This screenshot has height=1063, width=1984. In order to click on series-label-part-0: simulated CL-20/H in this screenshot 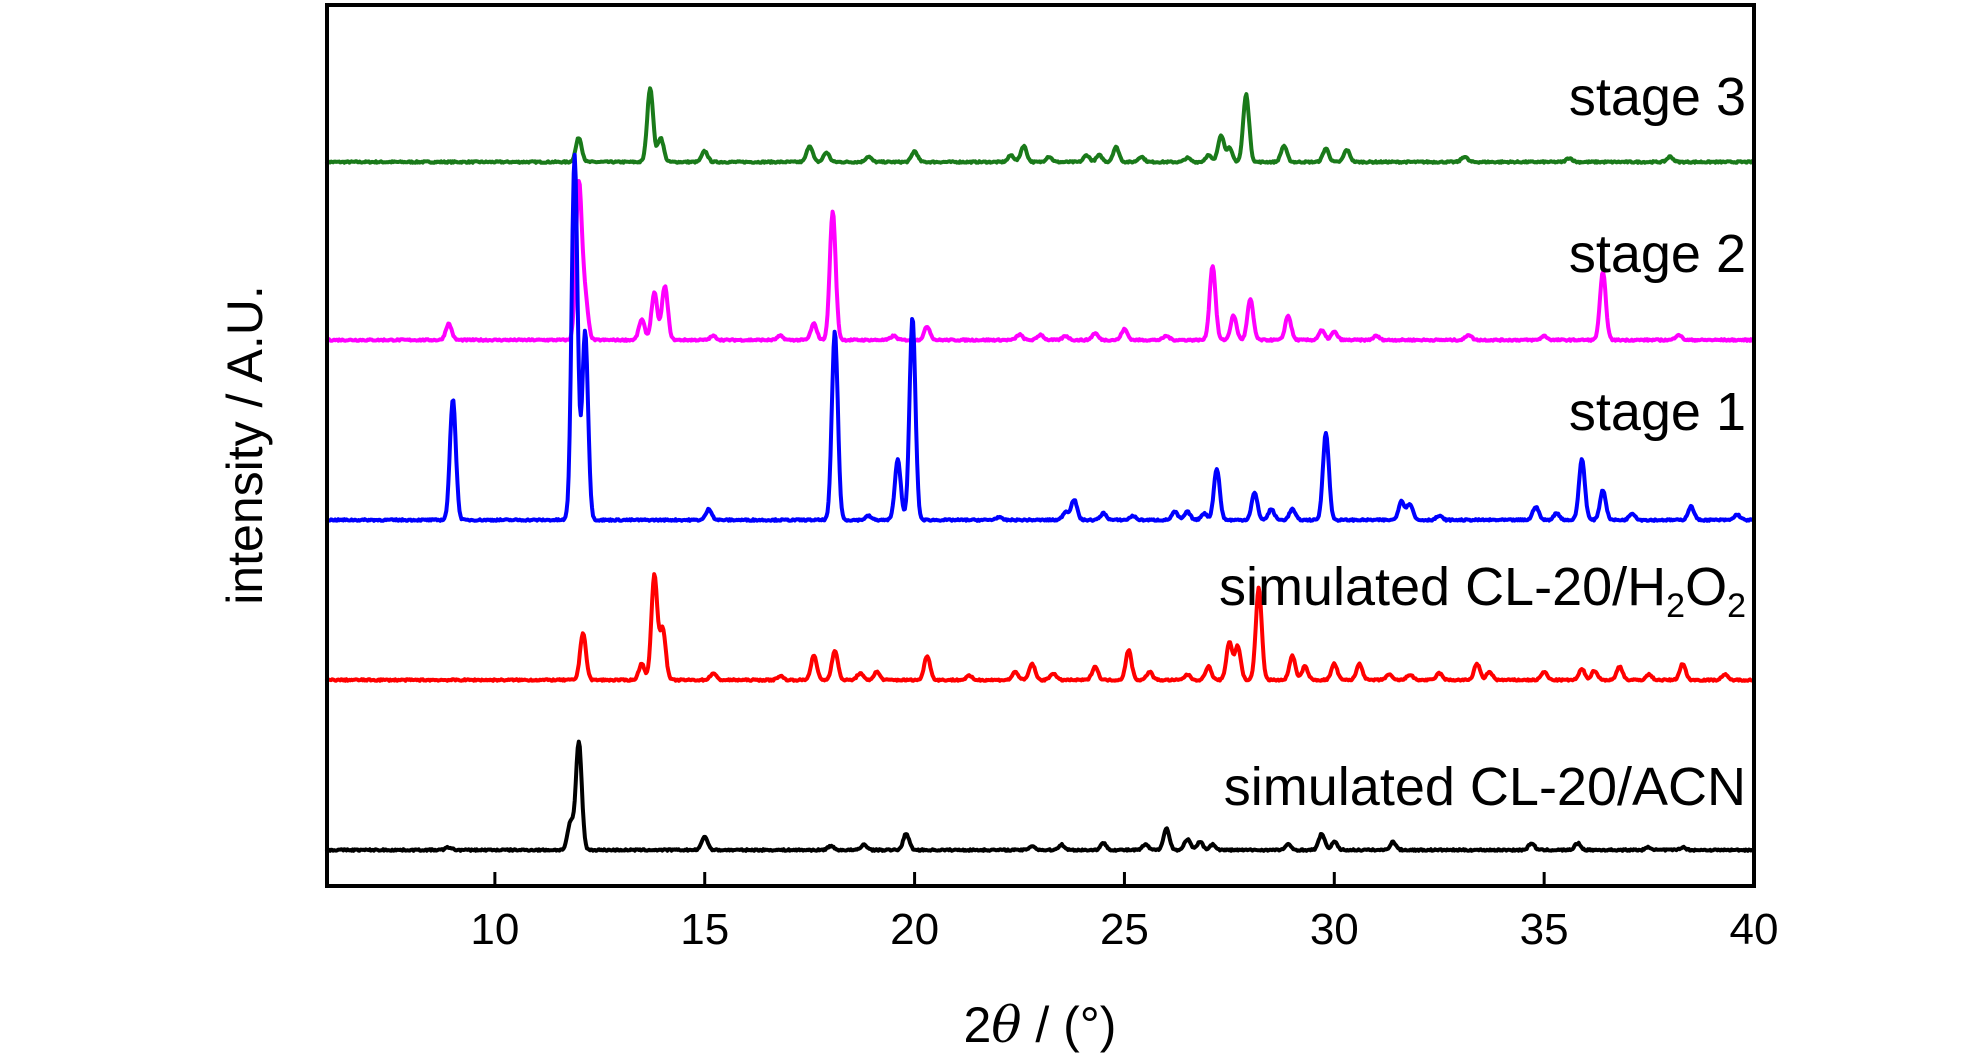, I will do `click(1442, 587)`.